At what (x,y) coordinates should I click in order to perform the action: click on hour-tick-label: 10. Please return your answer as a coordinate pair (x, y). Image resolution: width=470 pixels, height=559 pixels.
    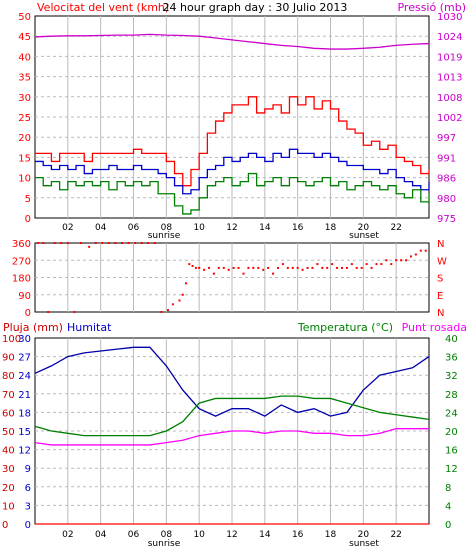
    Looking at the image, I should click on (199, 535).